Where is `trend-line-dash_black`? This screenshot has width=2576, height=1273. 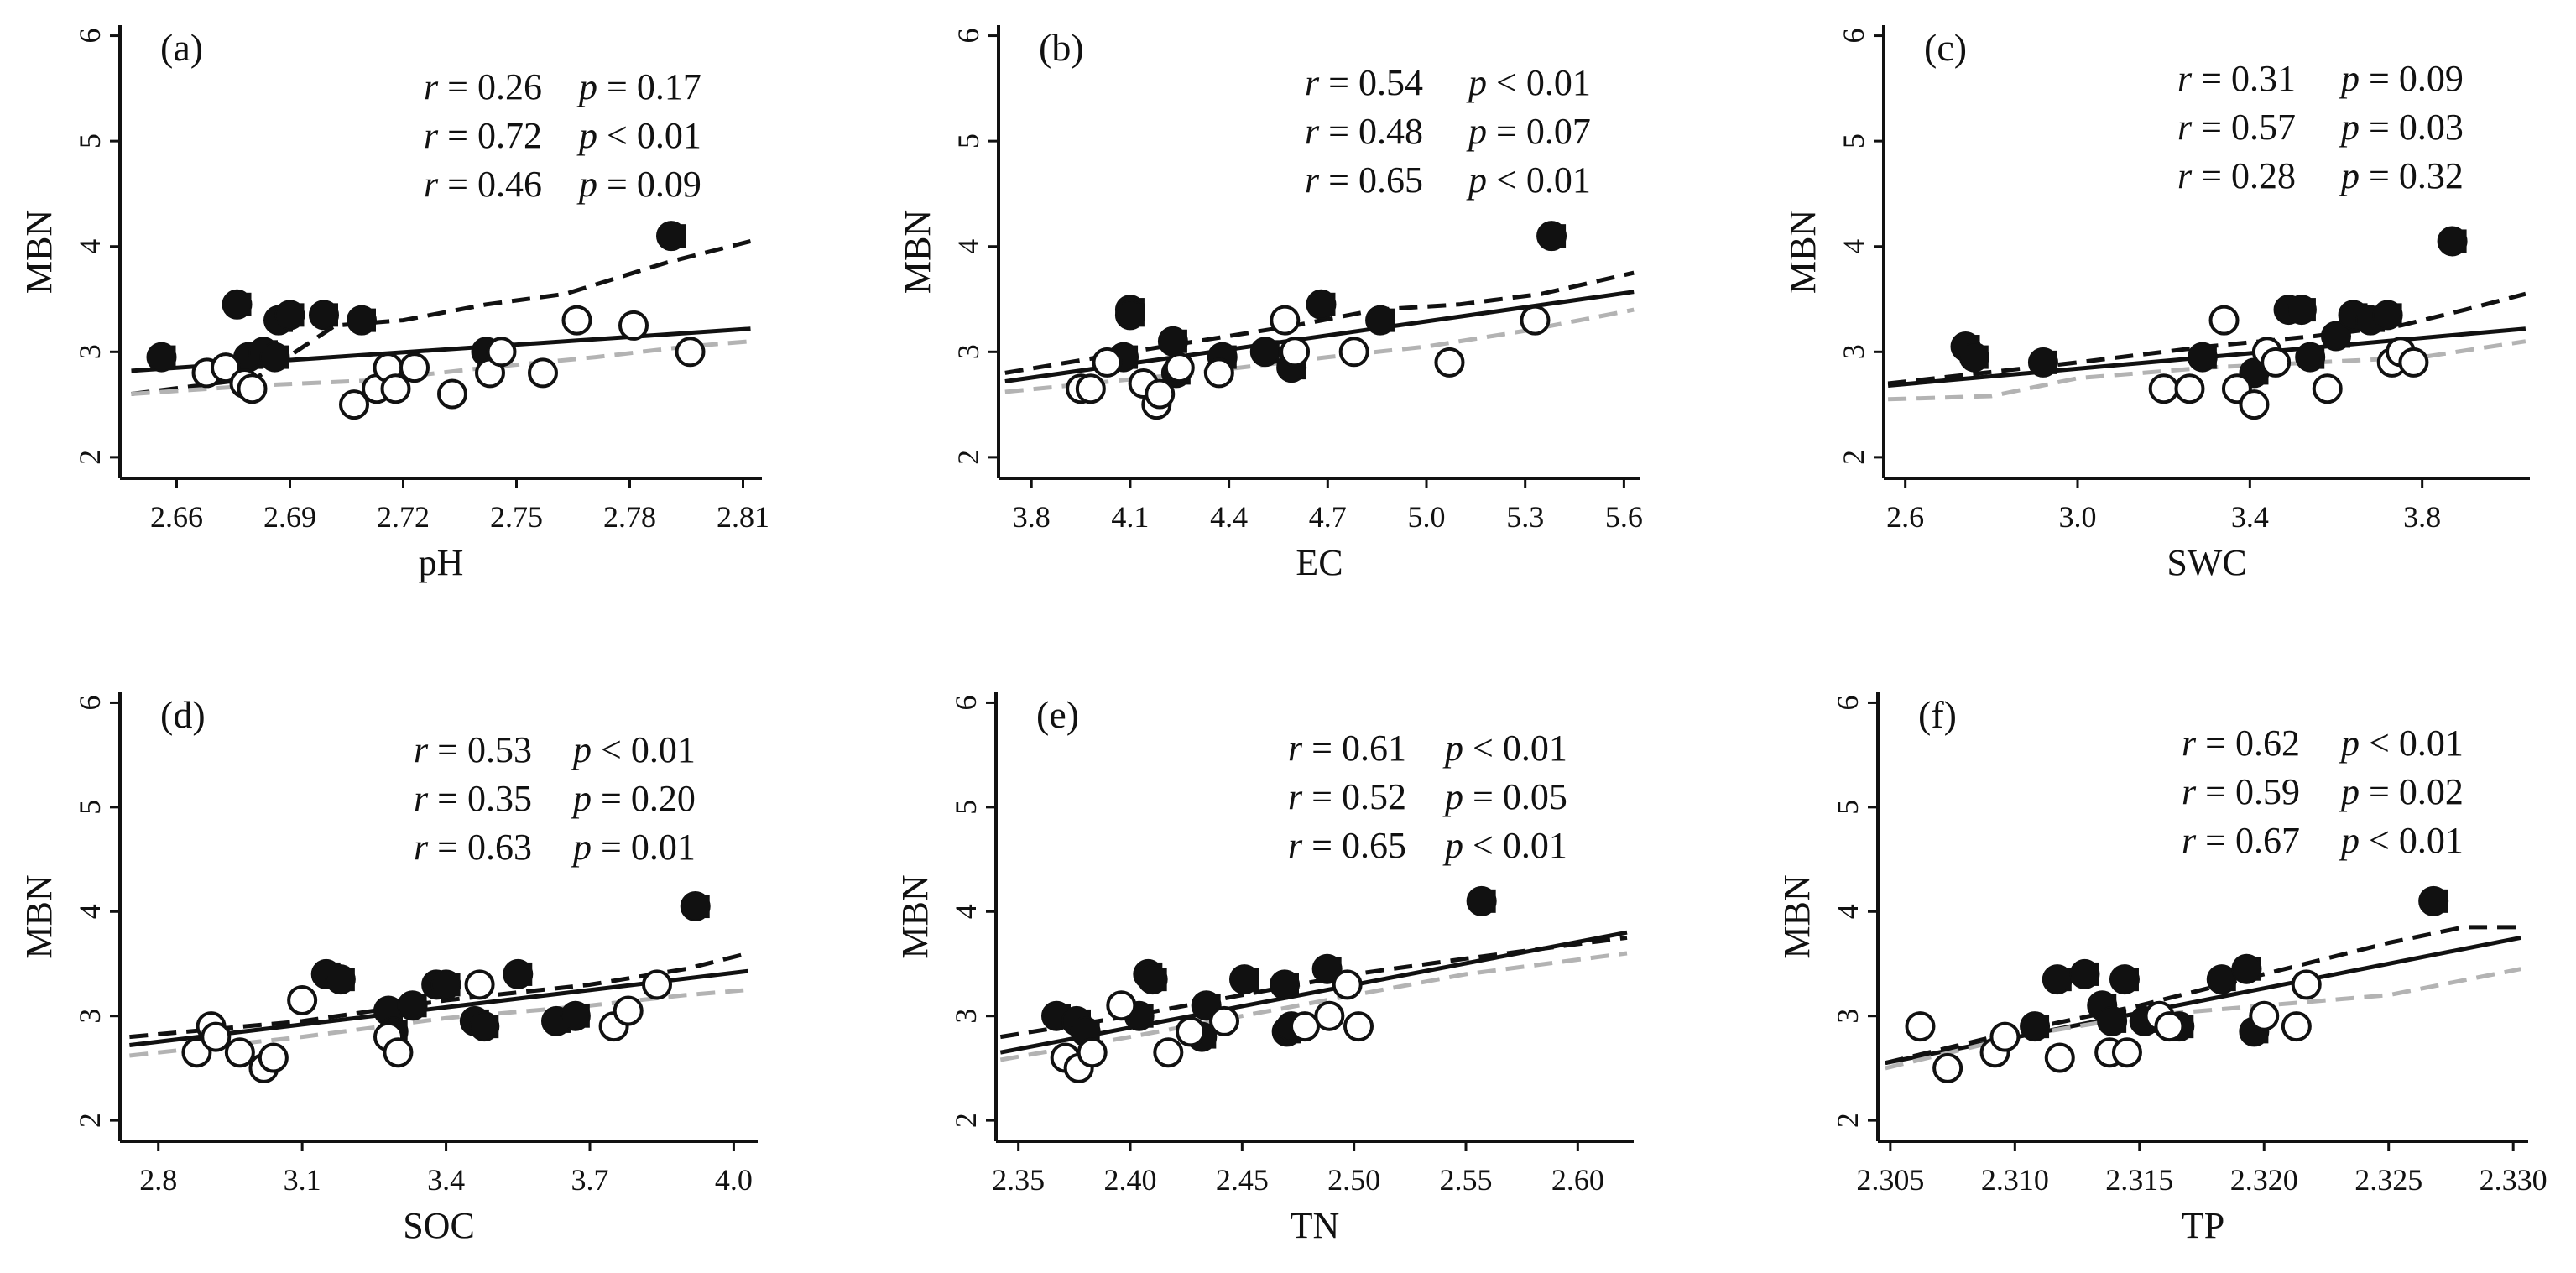 trend-line-dash_black is located at coordinates (439, 995).